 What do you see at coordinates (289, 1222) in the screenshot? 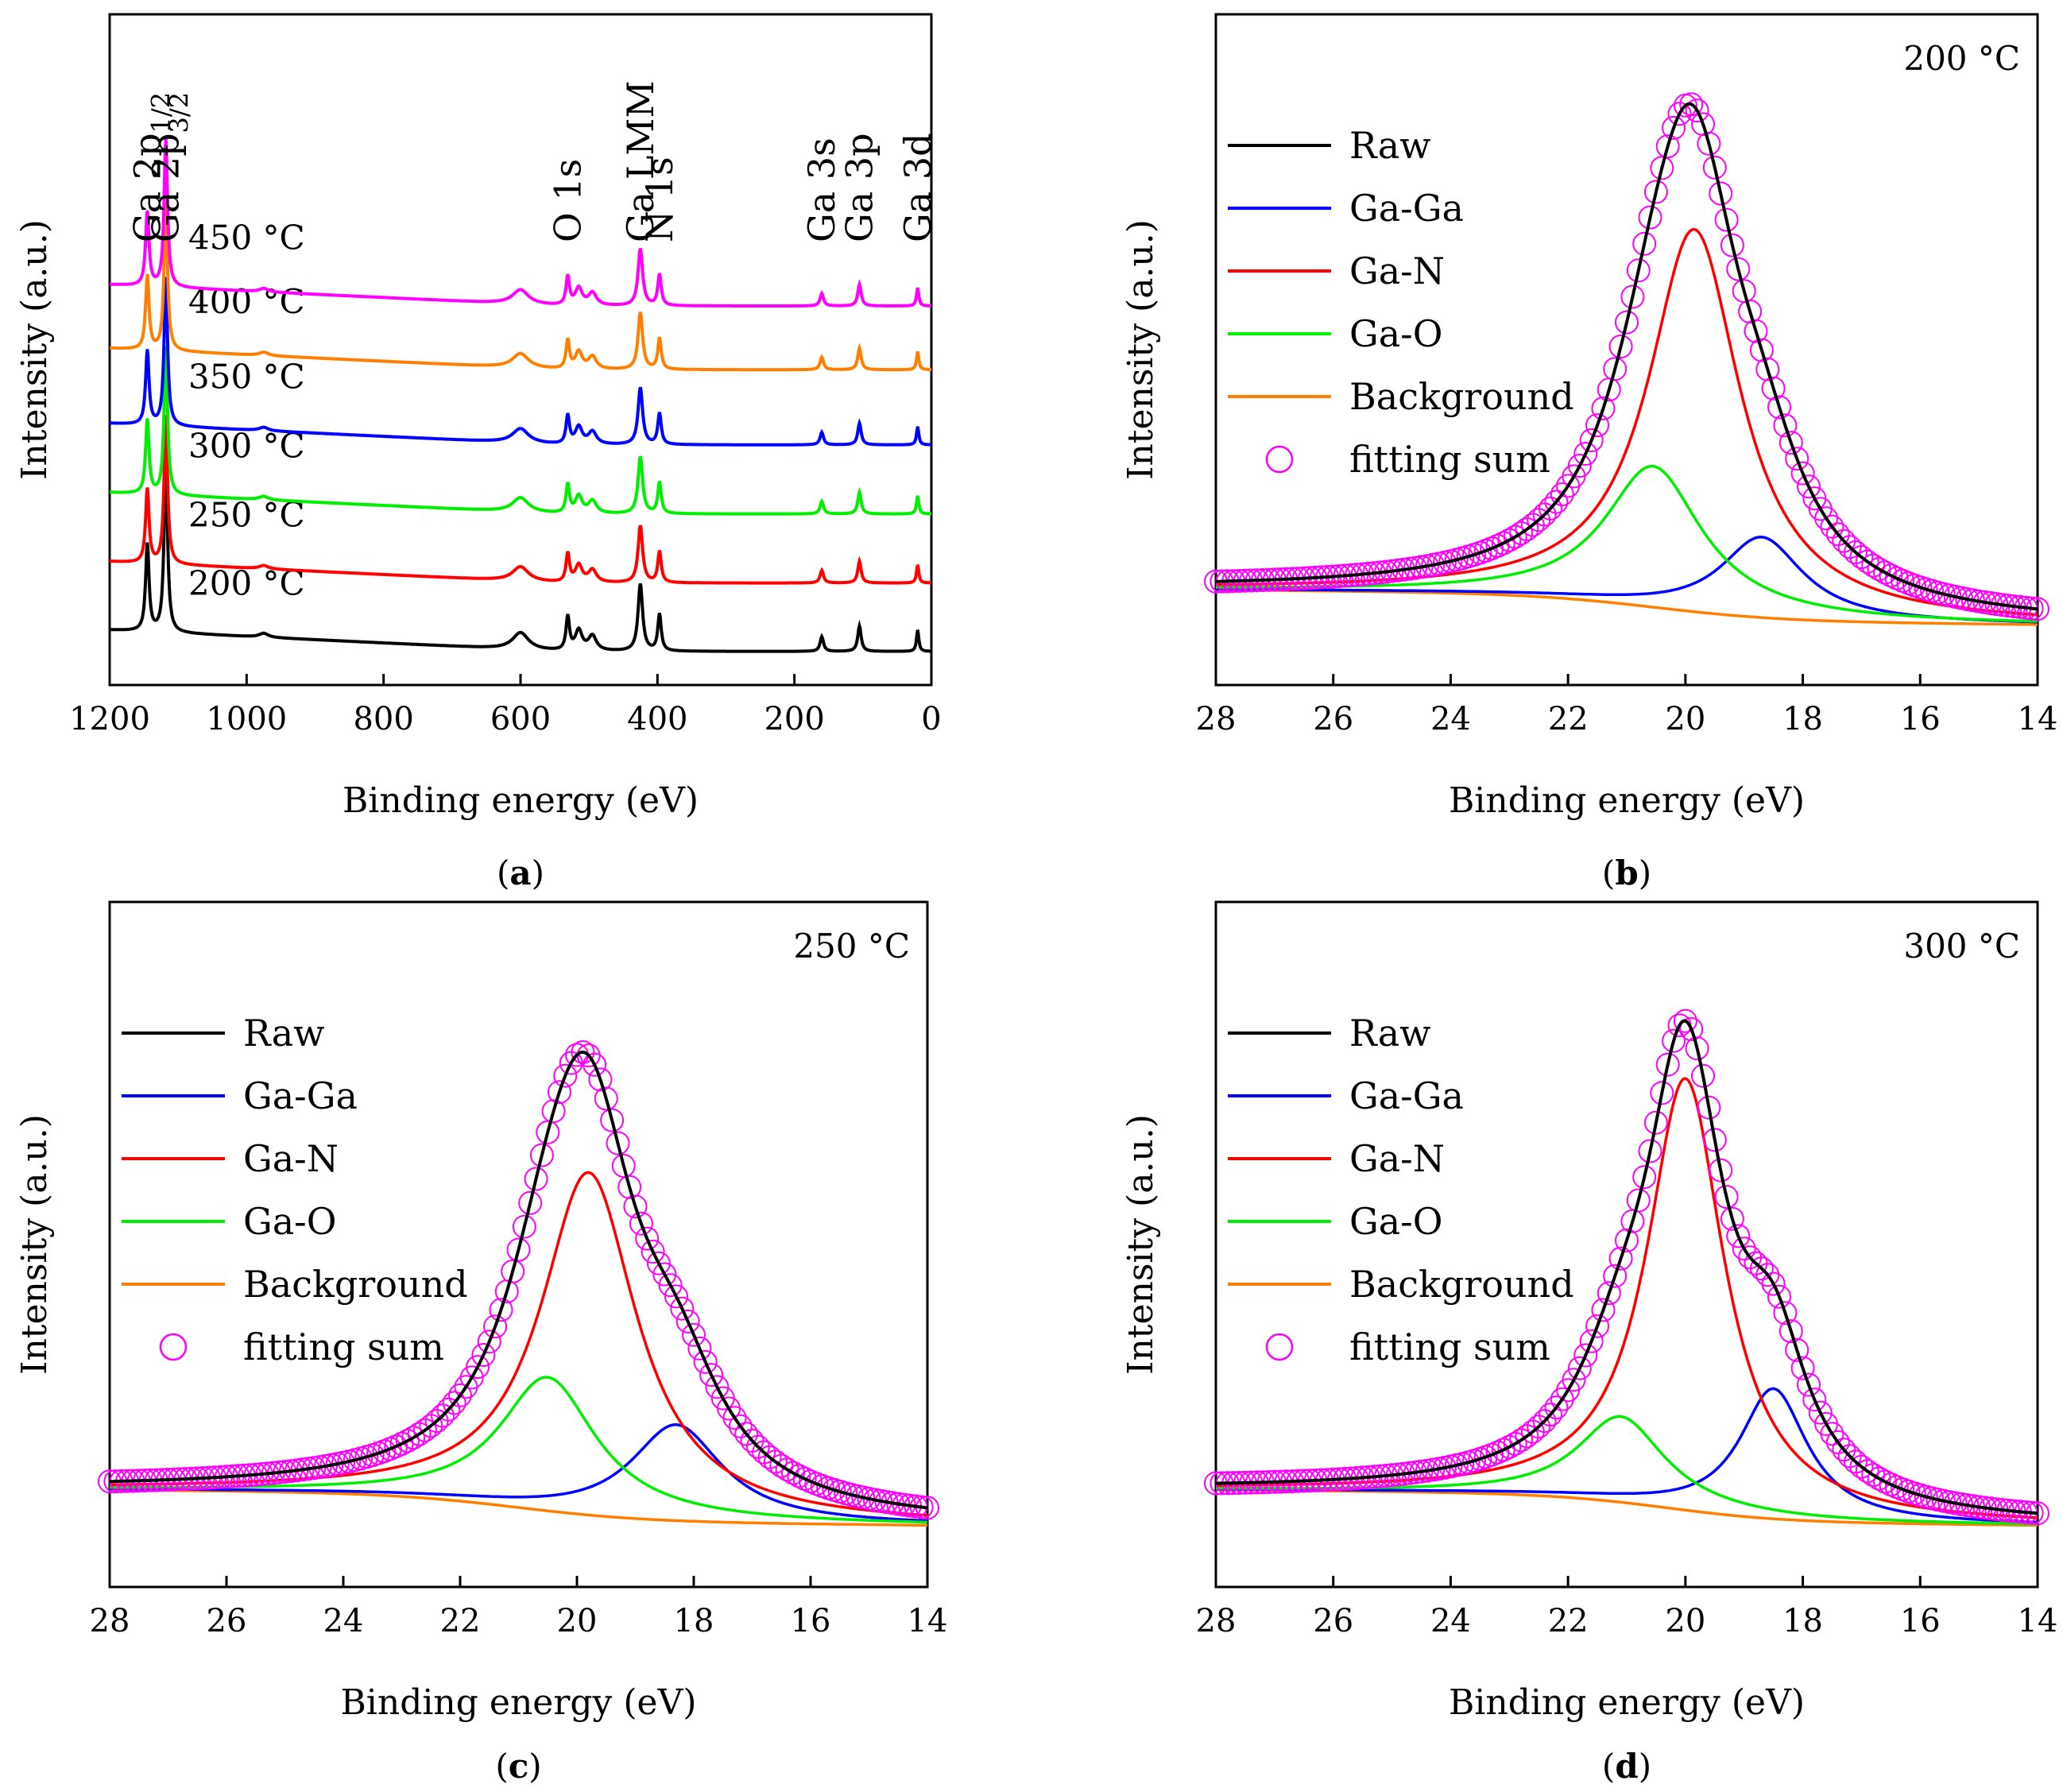
I see `legend-label: Ga-O` at bounding box center [289, 1222].